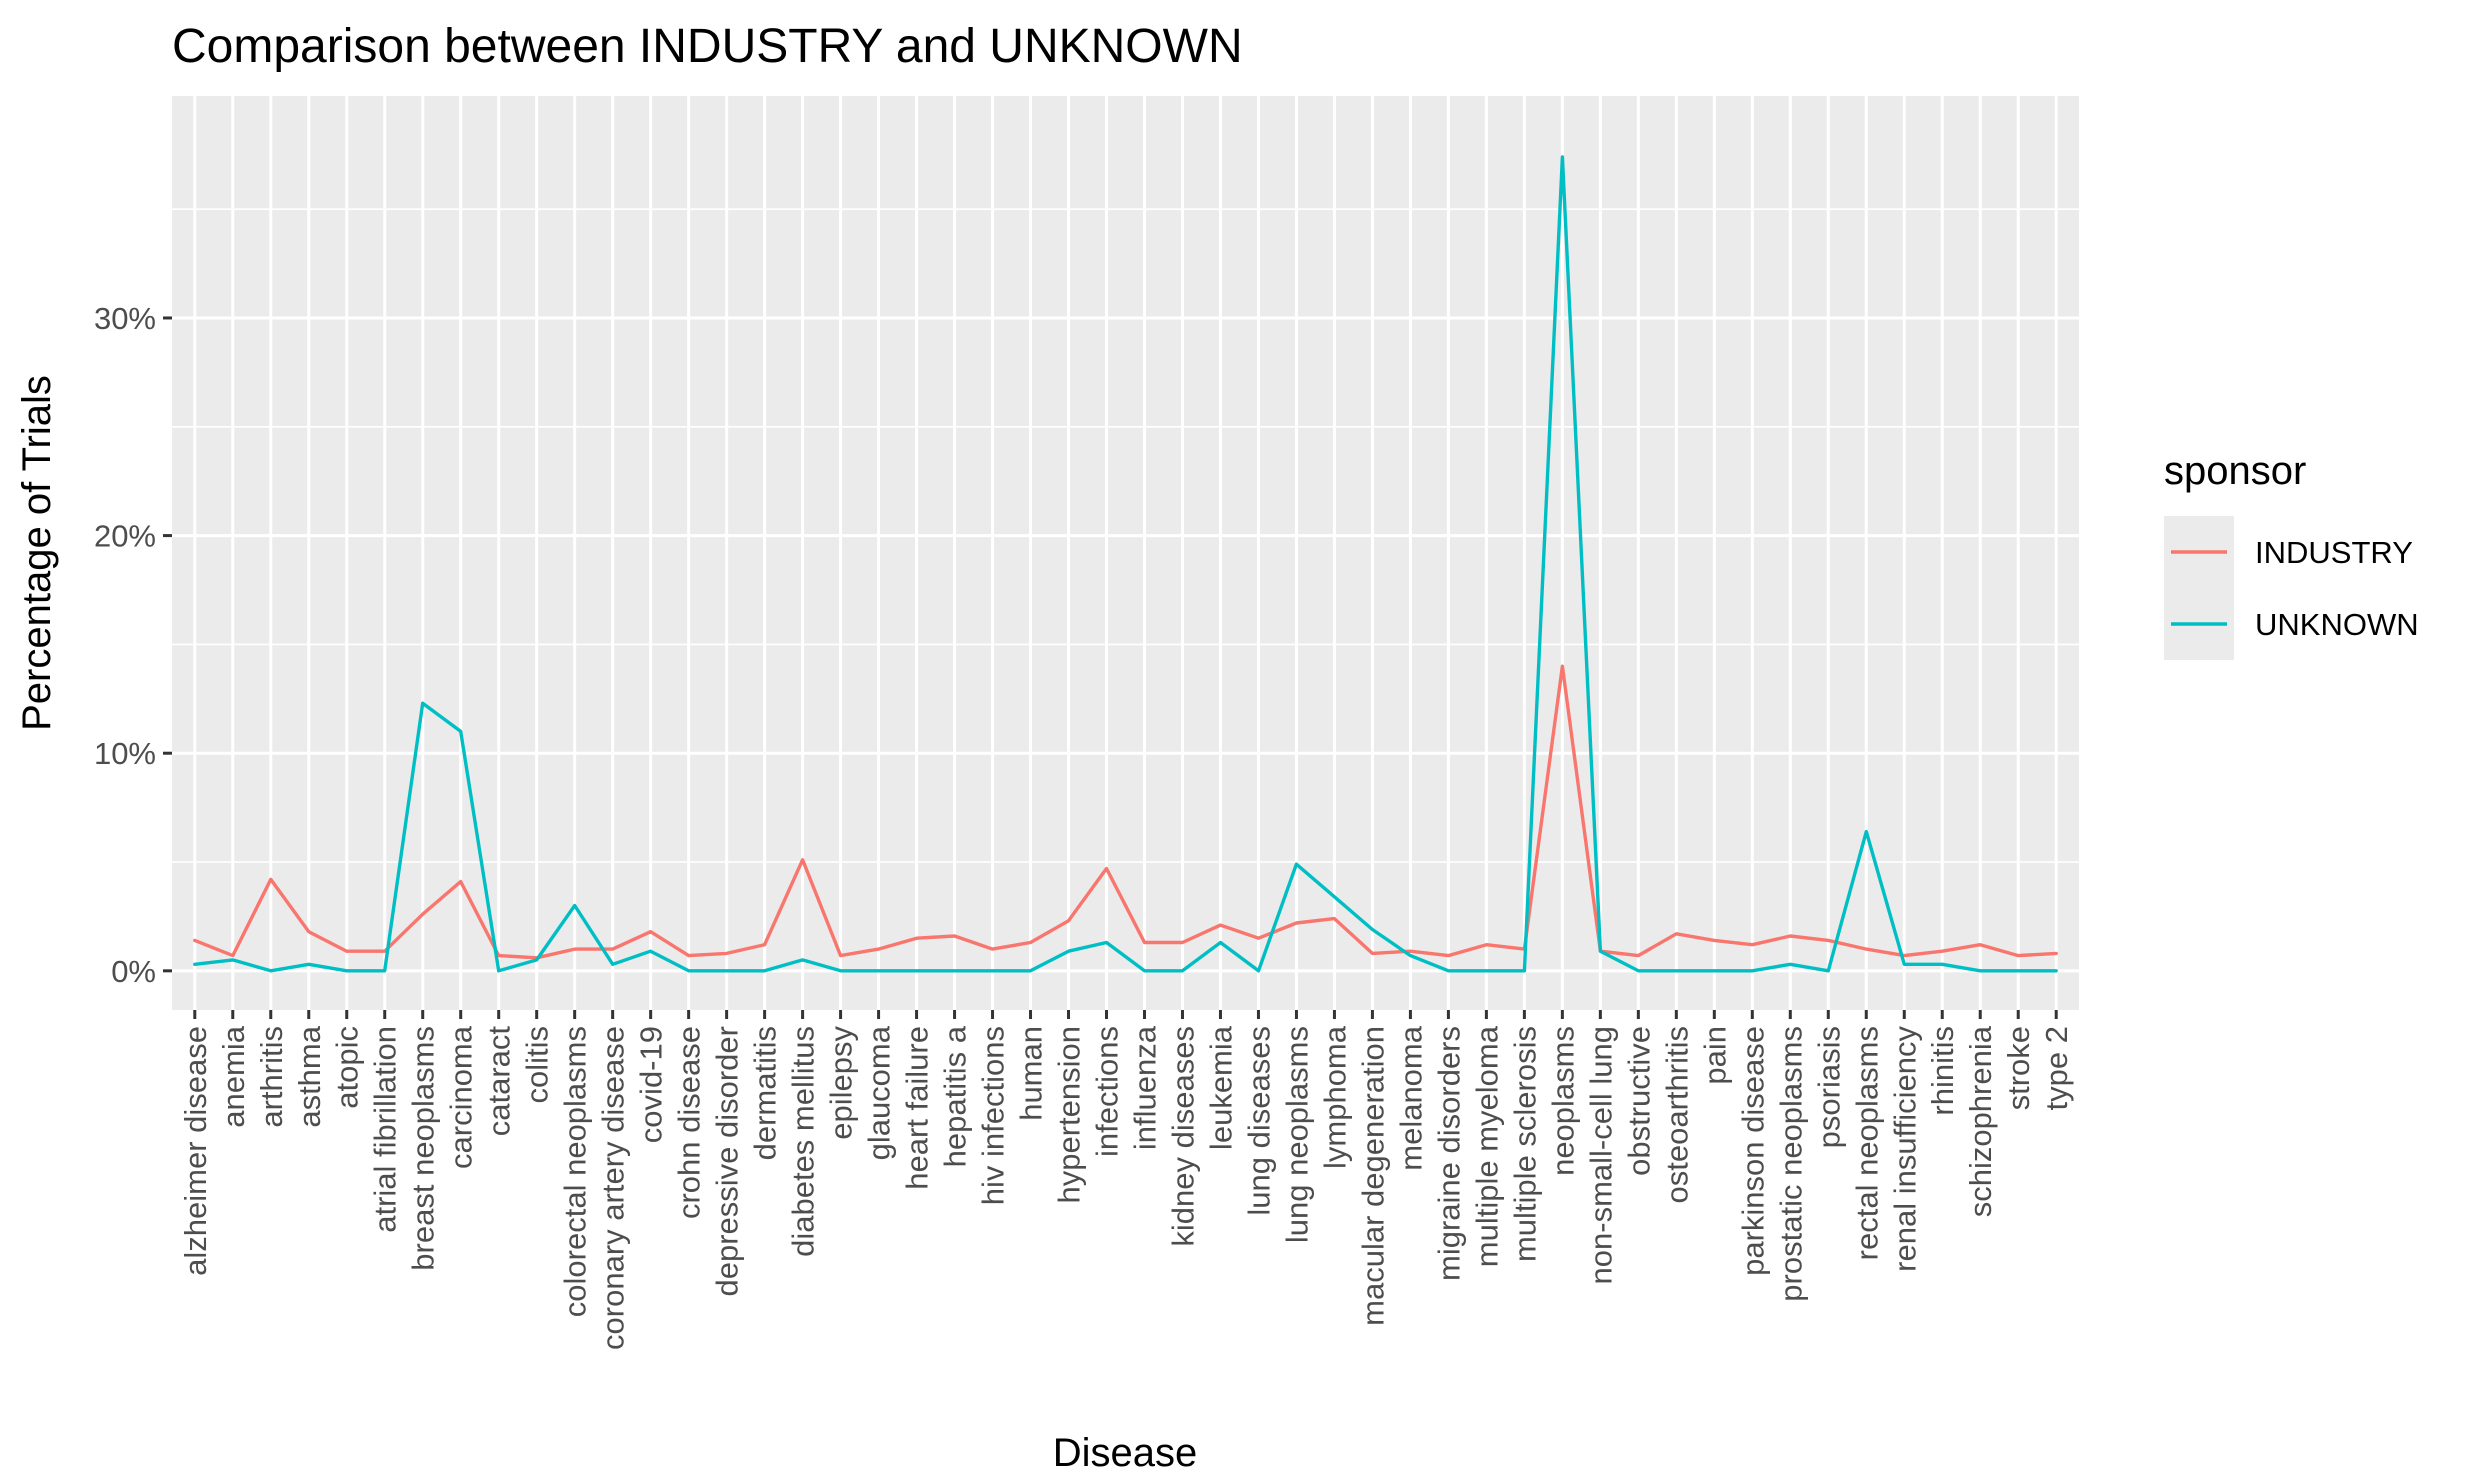 This screenshot has height=1483, width=2479. What do you see at coordinates (1828, 1087) in the screenshot?
I see `x-tick-label: psoriasis` at bounding box center [1828, 1087].